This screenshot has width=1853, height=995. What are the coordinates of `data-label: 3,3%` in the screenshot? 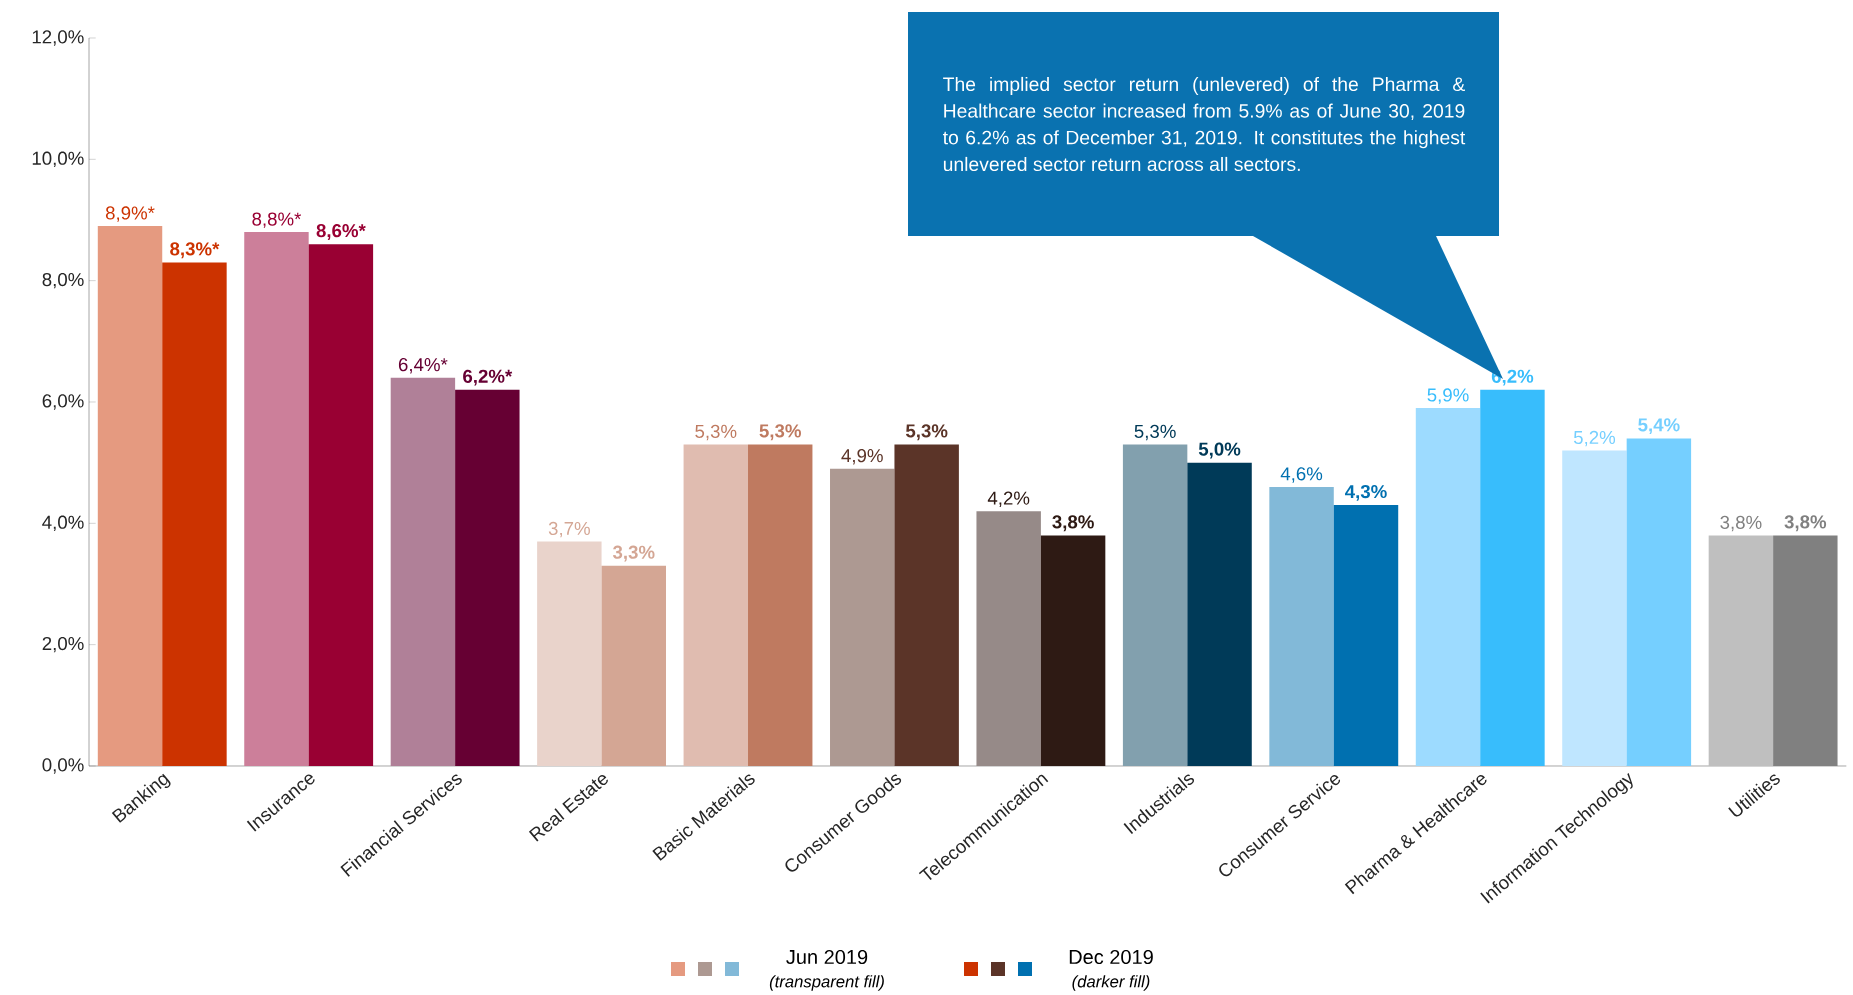 It's located at (633, 553).